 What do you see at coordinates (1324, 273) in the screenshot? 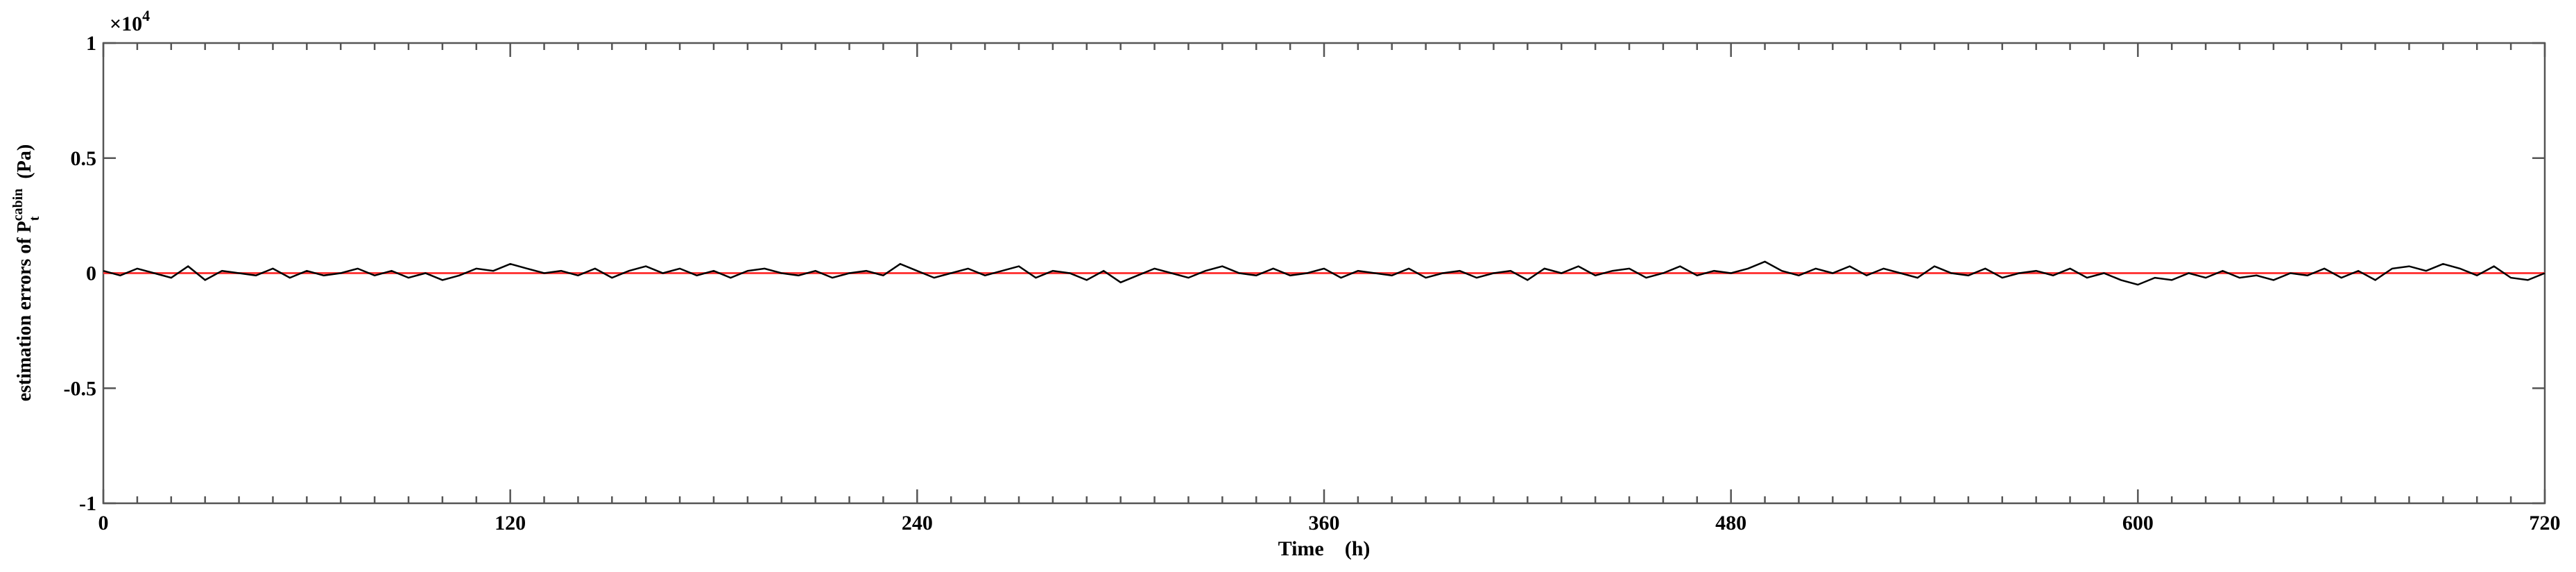
I see `data-line` at bounding box center [1324, 273].